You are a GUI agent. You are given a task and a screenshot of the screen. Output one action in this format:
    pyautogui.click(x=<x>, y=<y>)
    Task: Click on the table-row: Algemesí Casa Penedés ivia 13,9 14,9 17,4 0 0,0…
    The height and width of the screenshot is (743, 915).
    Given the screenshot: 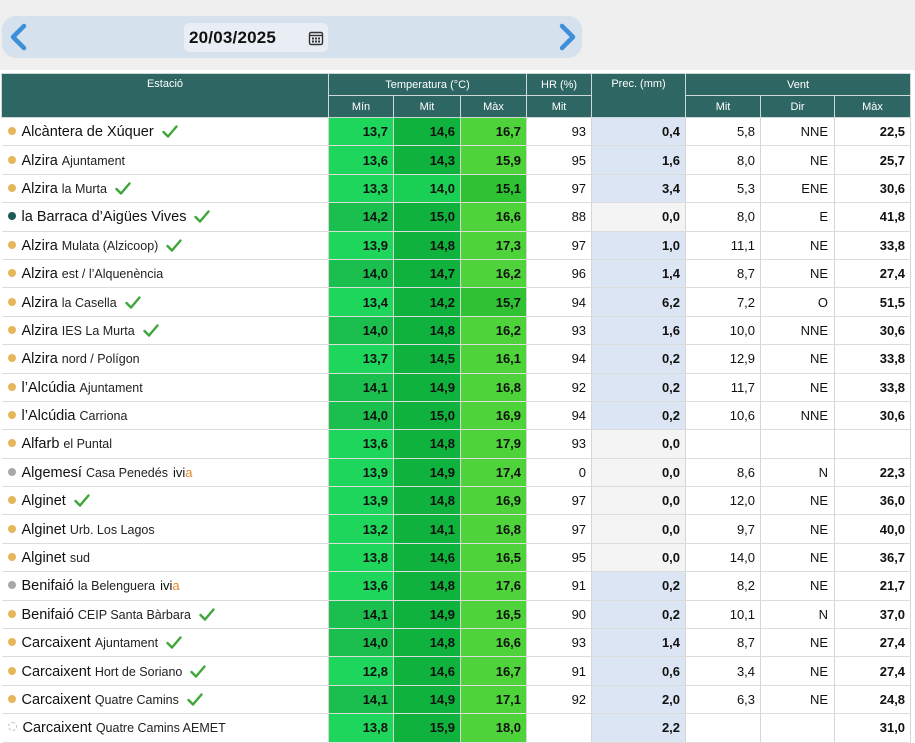 What is the action you would take?
    pyautogui.click(x=456, y=473)
    